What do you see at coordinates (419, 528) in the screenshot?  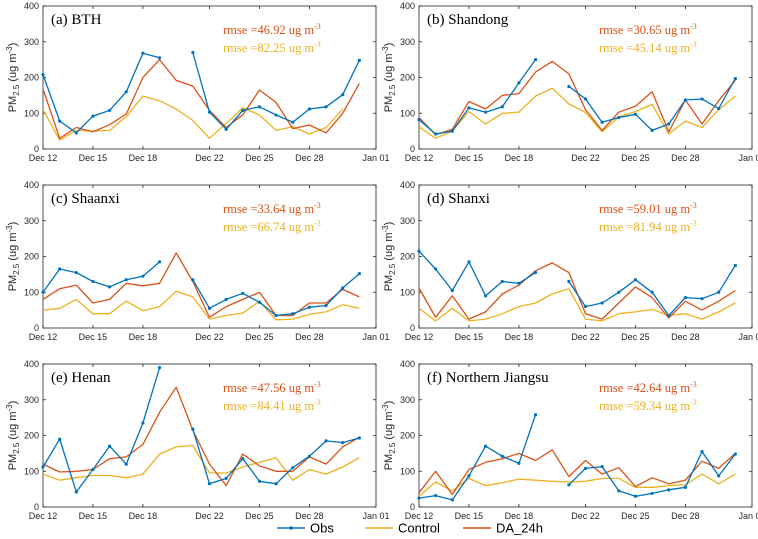 I see `legend-label-control: Control` at bounding box center [419, 528].